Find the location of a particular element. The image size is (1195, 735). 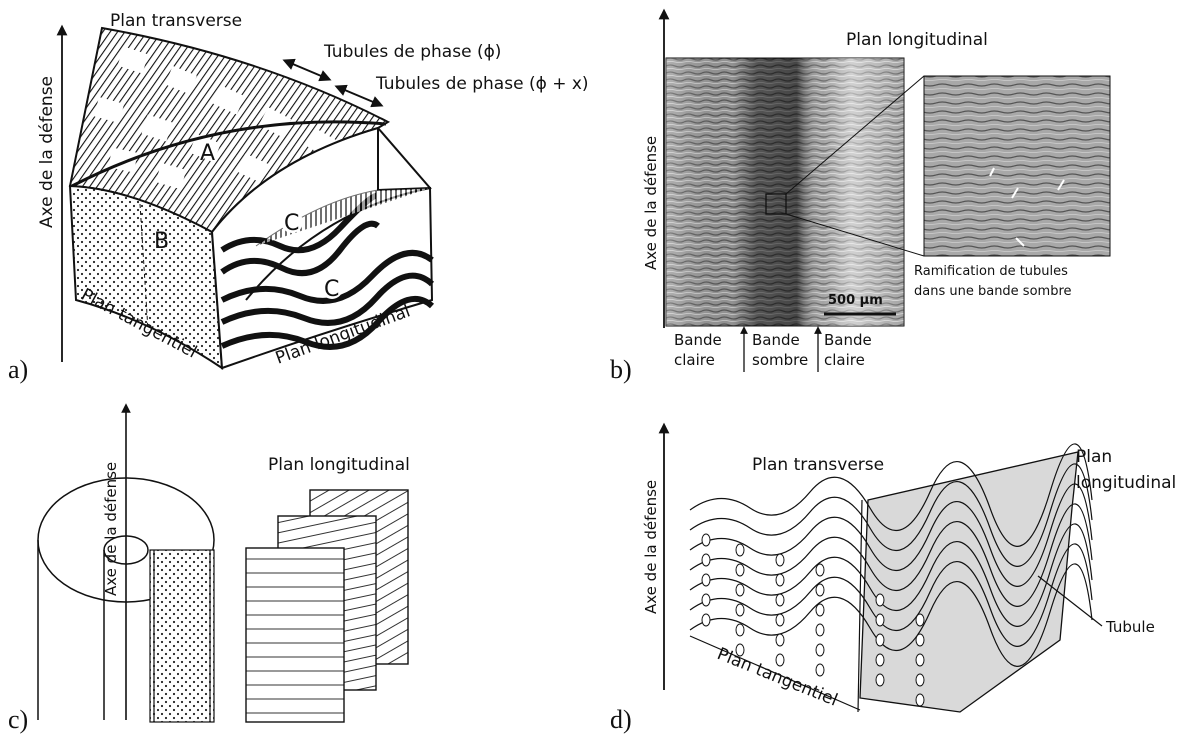

scale-bar-label: 500 µm is located at coordinates (855, 300).